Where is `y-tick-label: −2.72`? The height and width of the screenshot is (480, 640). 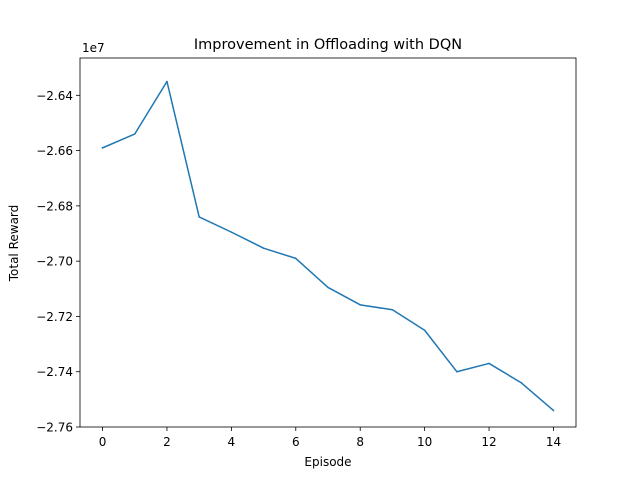
y-tick-label: −2.72 is located at coordinates (54, 317).